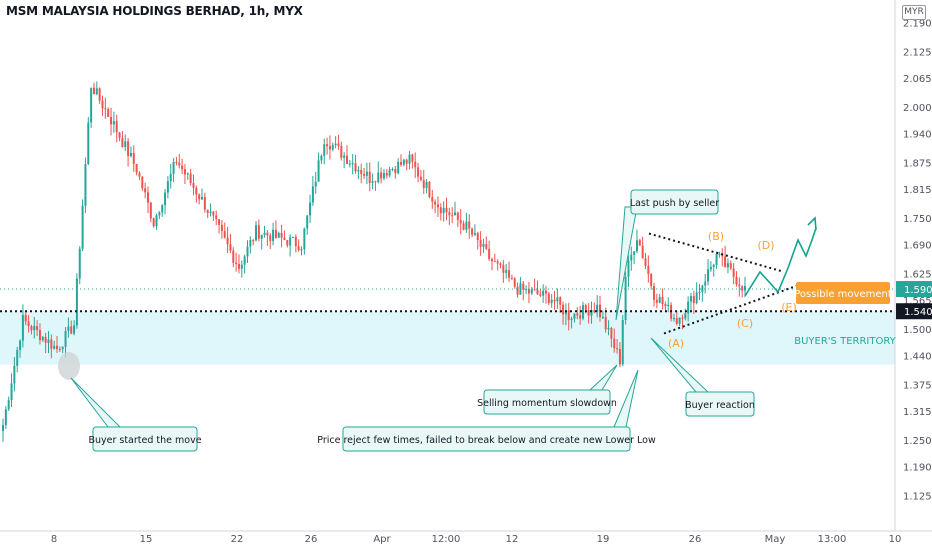  What do you see at coordinates (54, 539) in the screenshot?
I see `x-tick-label: 8` at bounding box center [54, 539].